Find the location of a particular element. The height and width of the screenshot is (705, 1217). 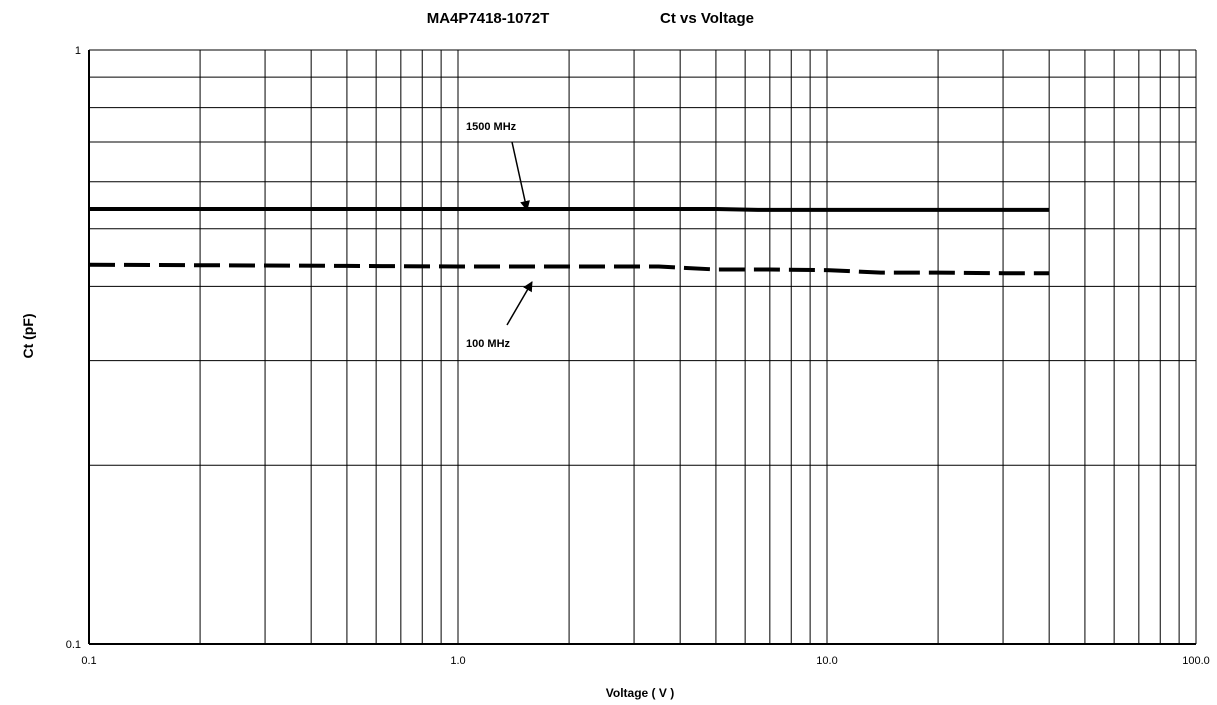

annotation-100mhz-label: 100 MHz is located at coordinates (488, 344).